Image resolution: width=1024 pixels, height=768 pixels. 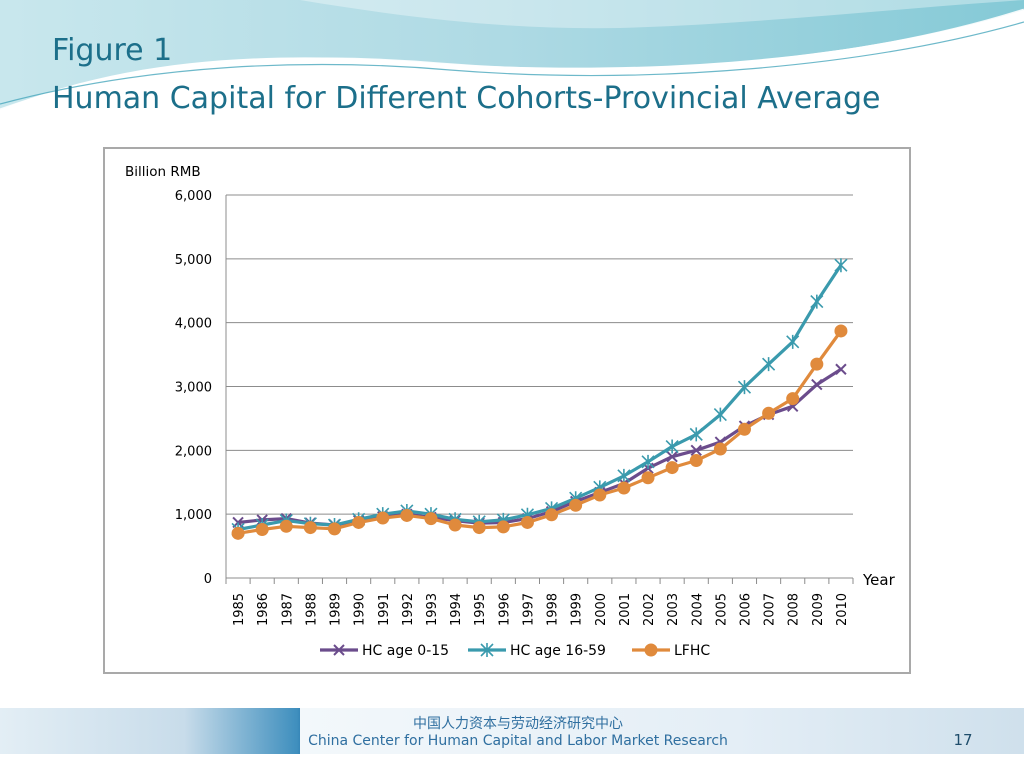 I want to click on legend-item: HC age 16-59, so click(x=537, y=651).